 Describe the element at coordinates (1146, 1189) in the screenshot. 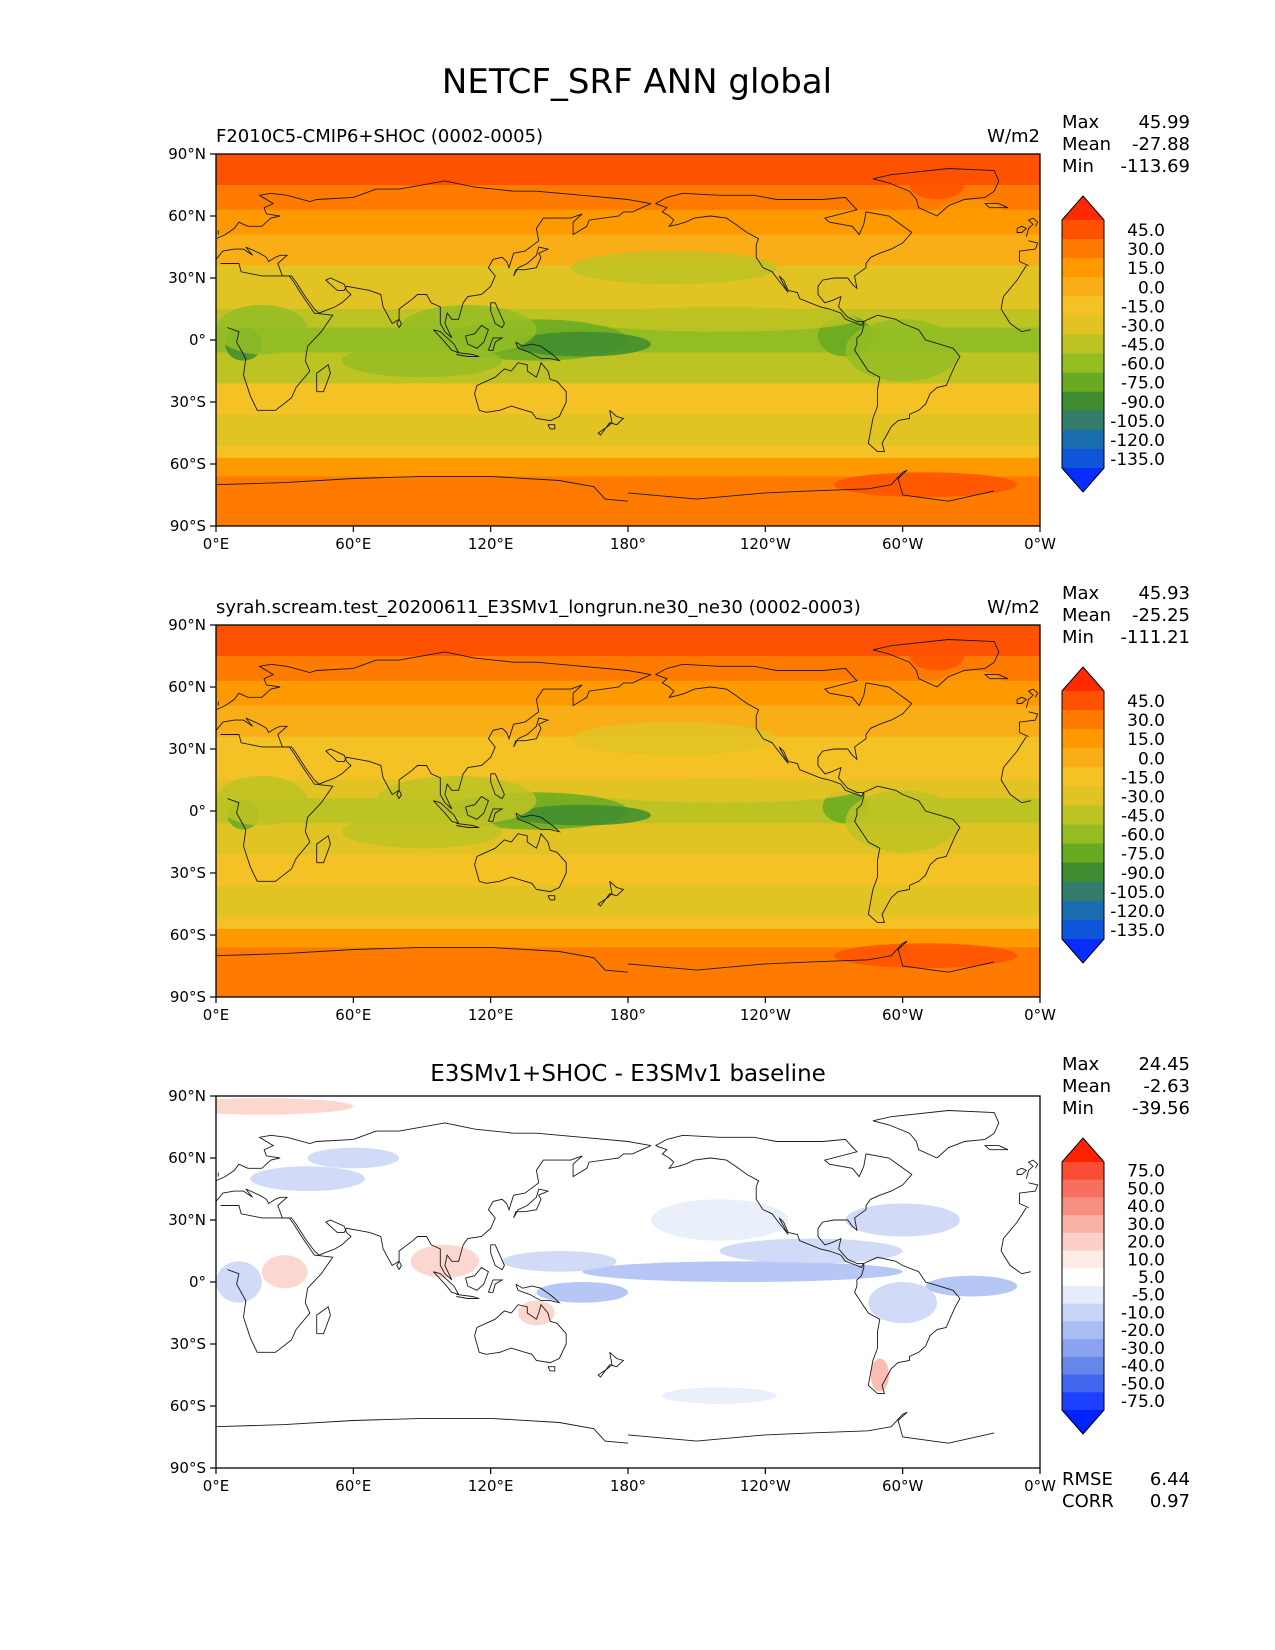

I see `colorbar-tick-label: 50.0` at that location.